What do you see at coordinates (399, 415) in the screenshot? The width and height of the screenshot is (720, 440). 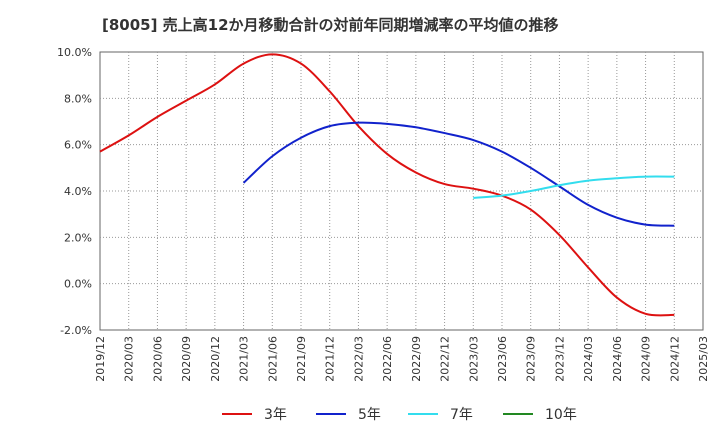 I see `legend: 3年 5年 7年 10年` at bounding box center [399, 415].